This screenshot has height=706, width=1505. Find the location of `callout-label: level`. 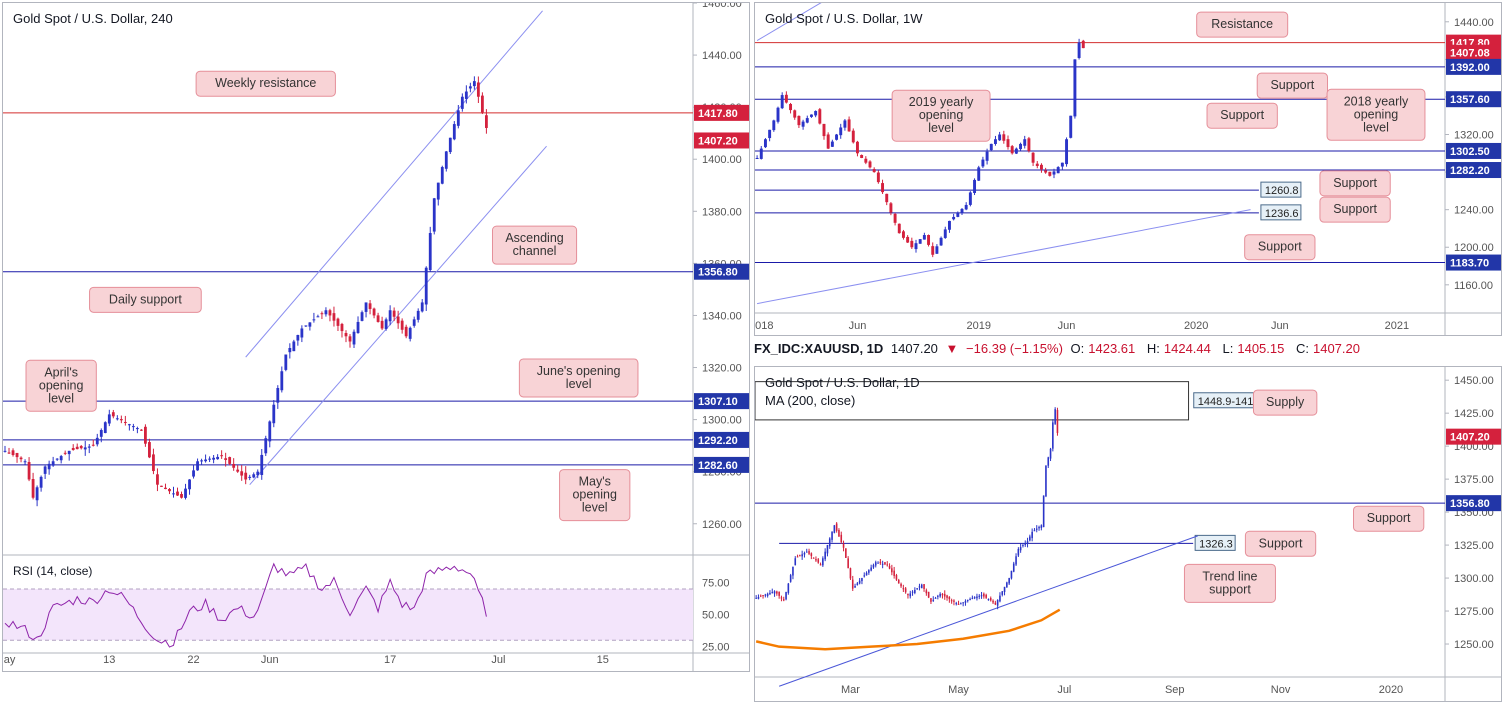

callout-label: level is located at coordinates (595, 508).